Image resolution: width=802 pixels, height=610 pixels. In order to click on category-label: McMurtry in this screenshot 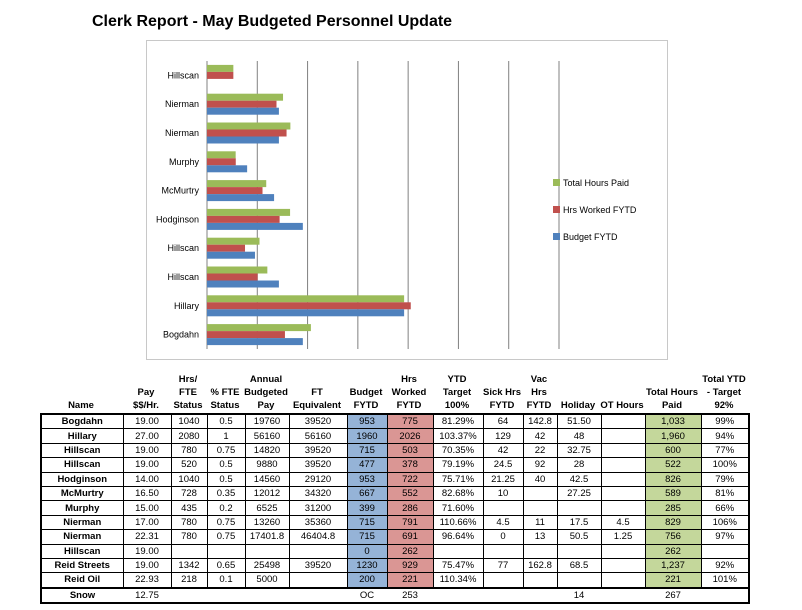, I will do `click(181, 191)`.